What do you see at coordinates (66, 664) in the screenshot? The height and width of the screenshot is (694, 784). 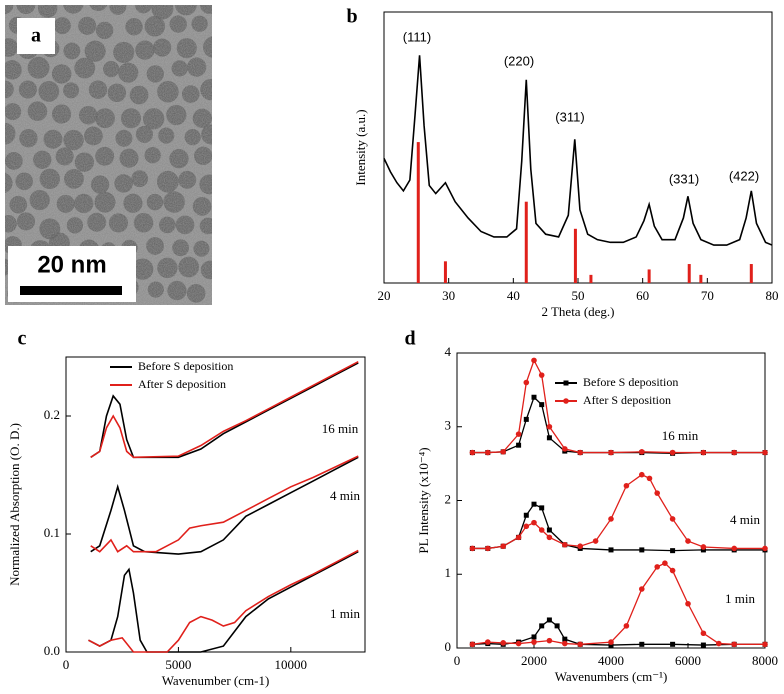 I see `x-tick-label: 0` at bounding box center [66, 664].